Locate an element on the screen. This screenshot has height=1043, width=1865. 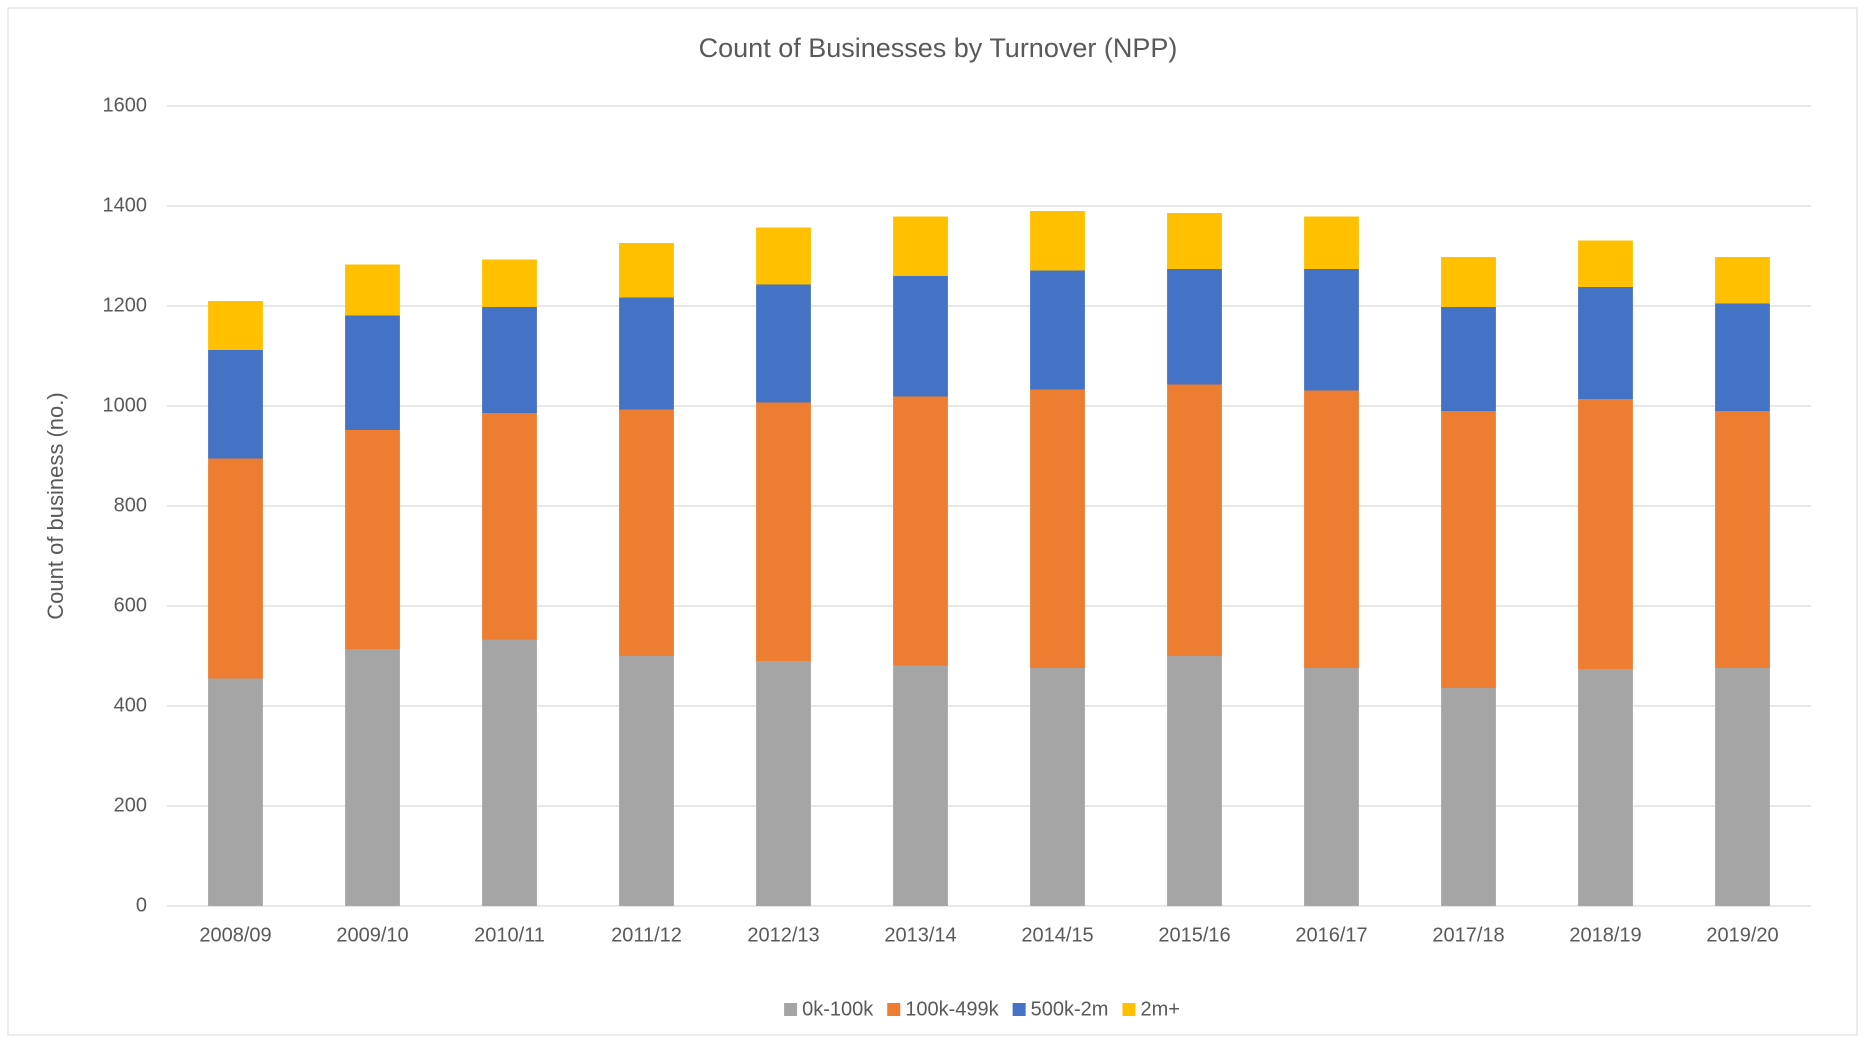
x-tick-label: 2016/17 is located at coordinates (1331, 935).